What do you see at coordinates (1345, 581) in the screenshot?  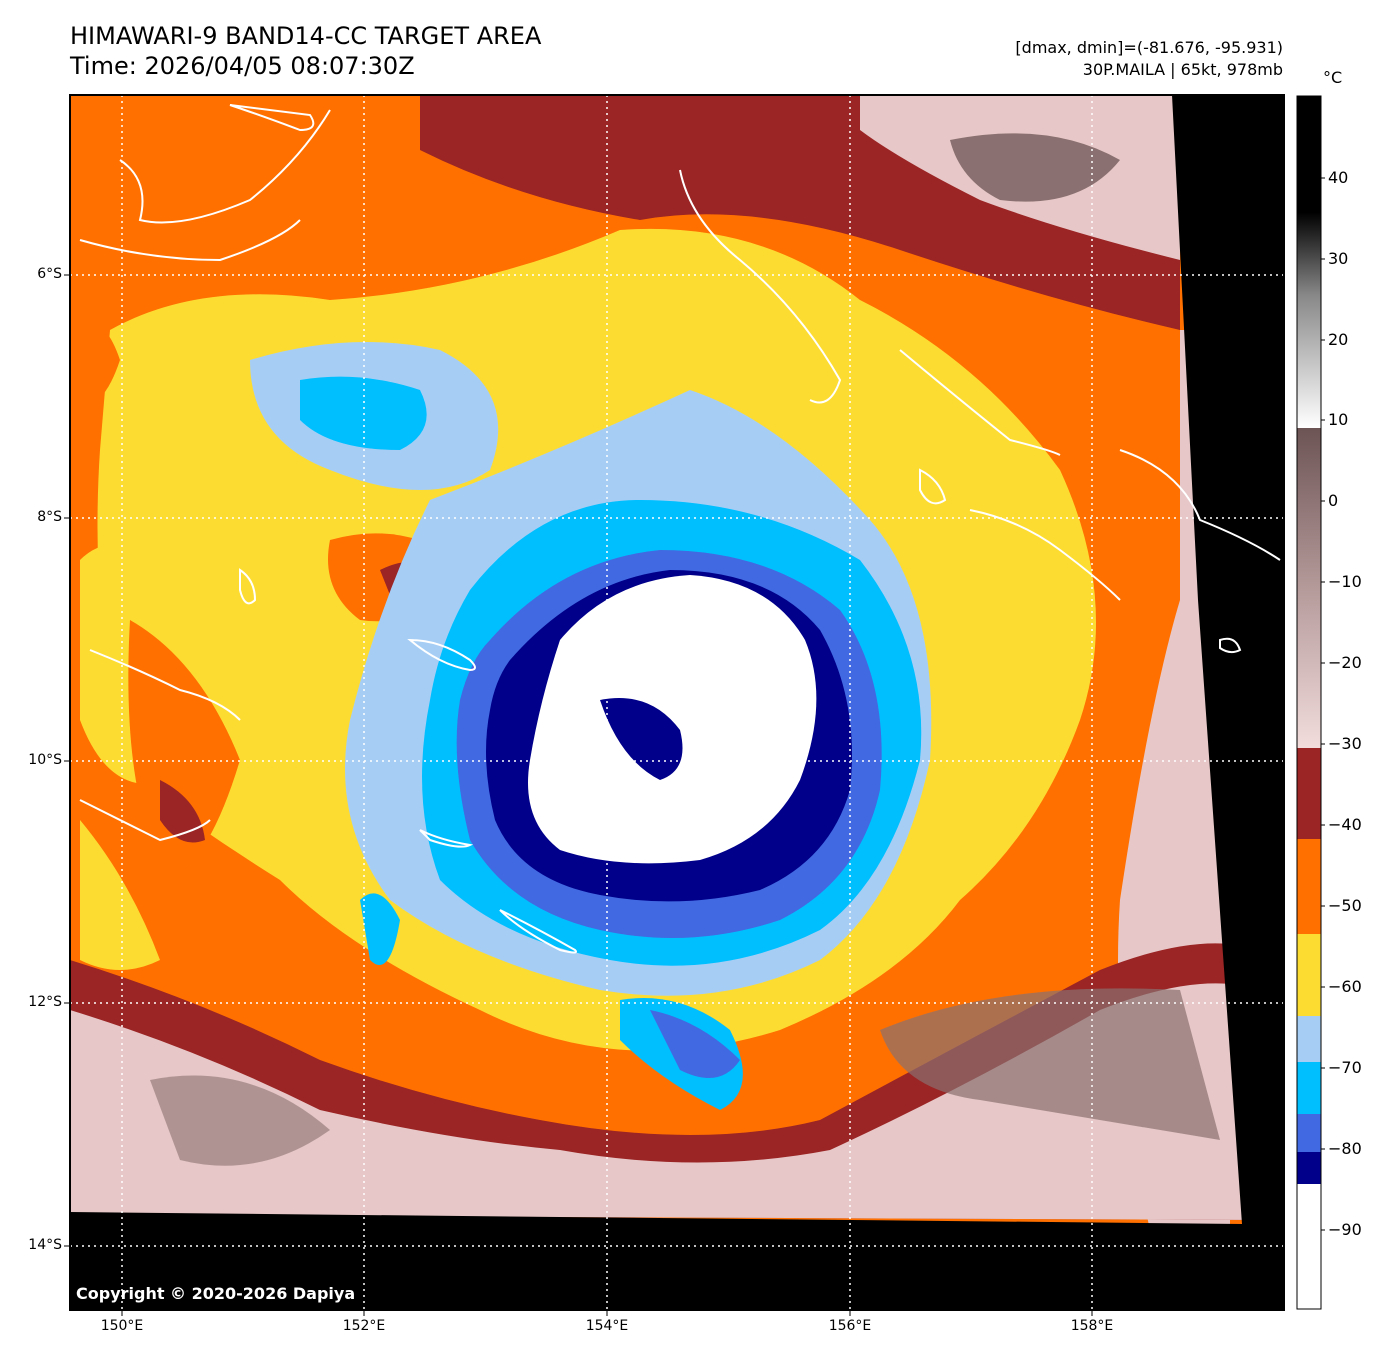 I see `colorbar-label-m10: −10` at bounding box center [1345, 581].